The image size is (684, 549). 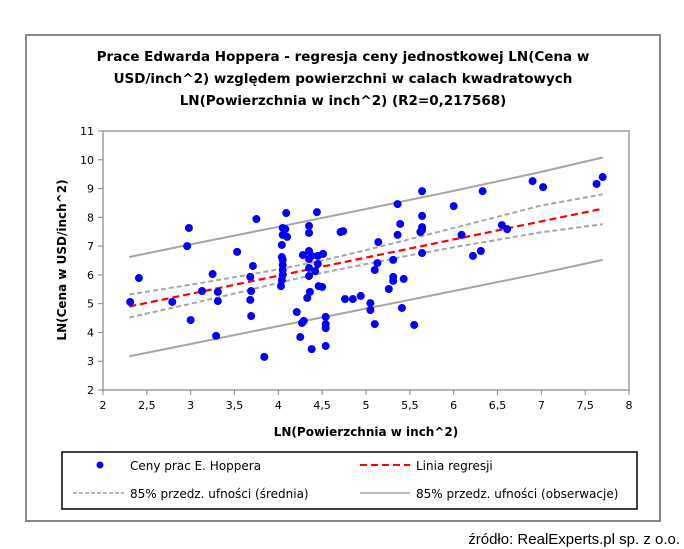 I want to click on x-tick-label: 6,5, so click(x=498, y=405).